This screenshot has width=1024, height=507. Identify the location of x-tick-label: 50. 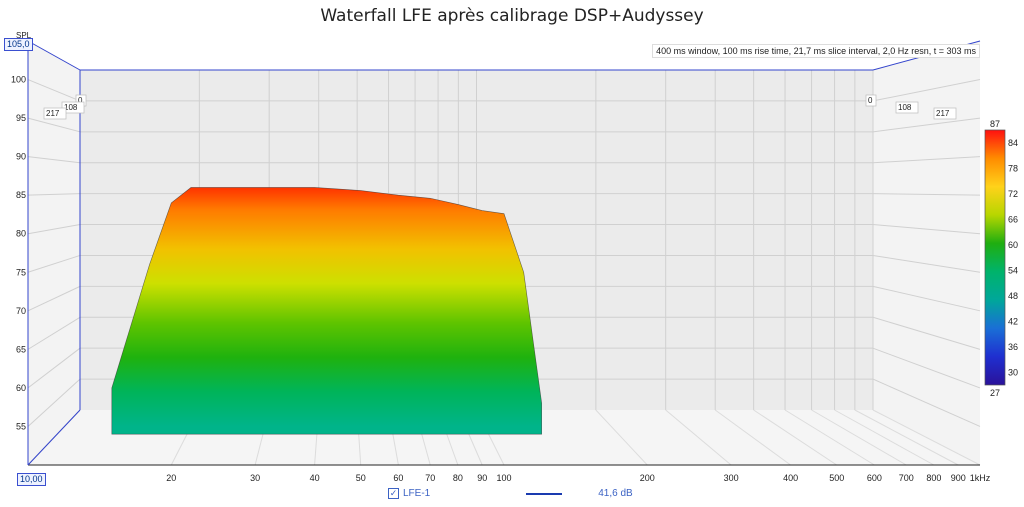
(361, 478).